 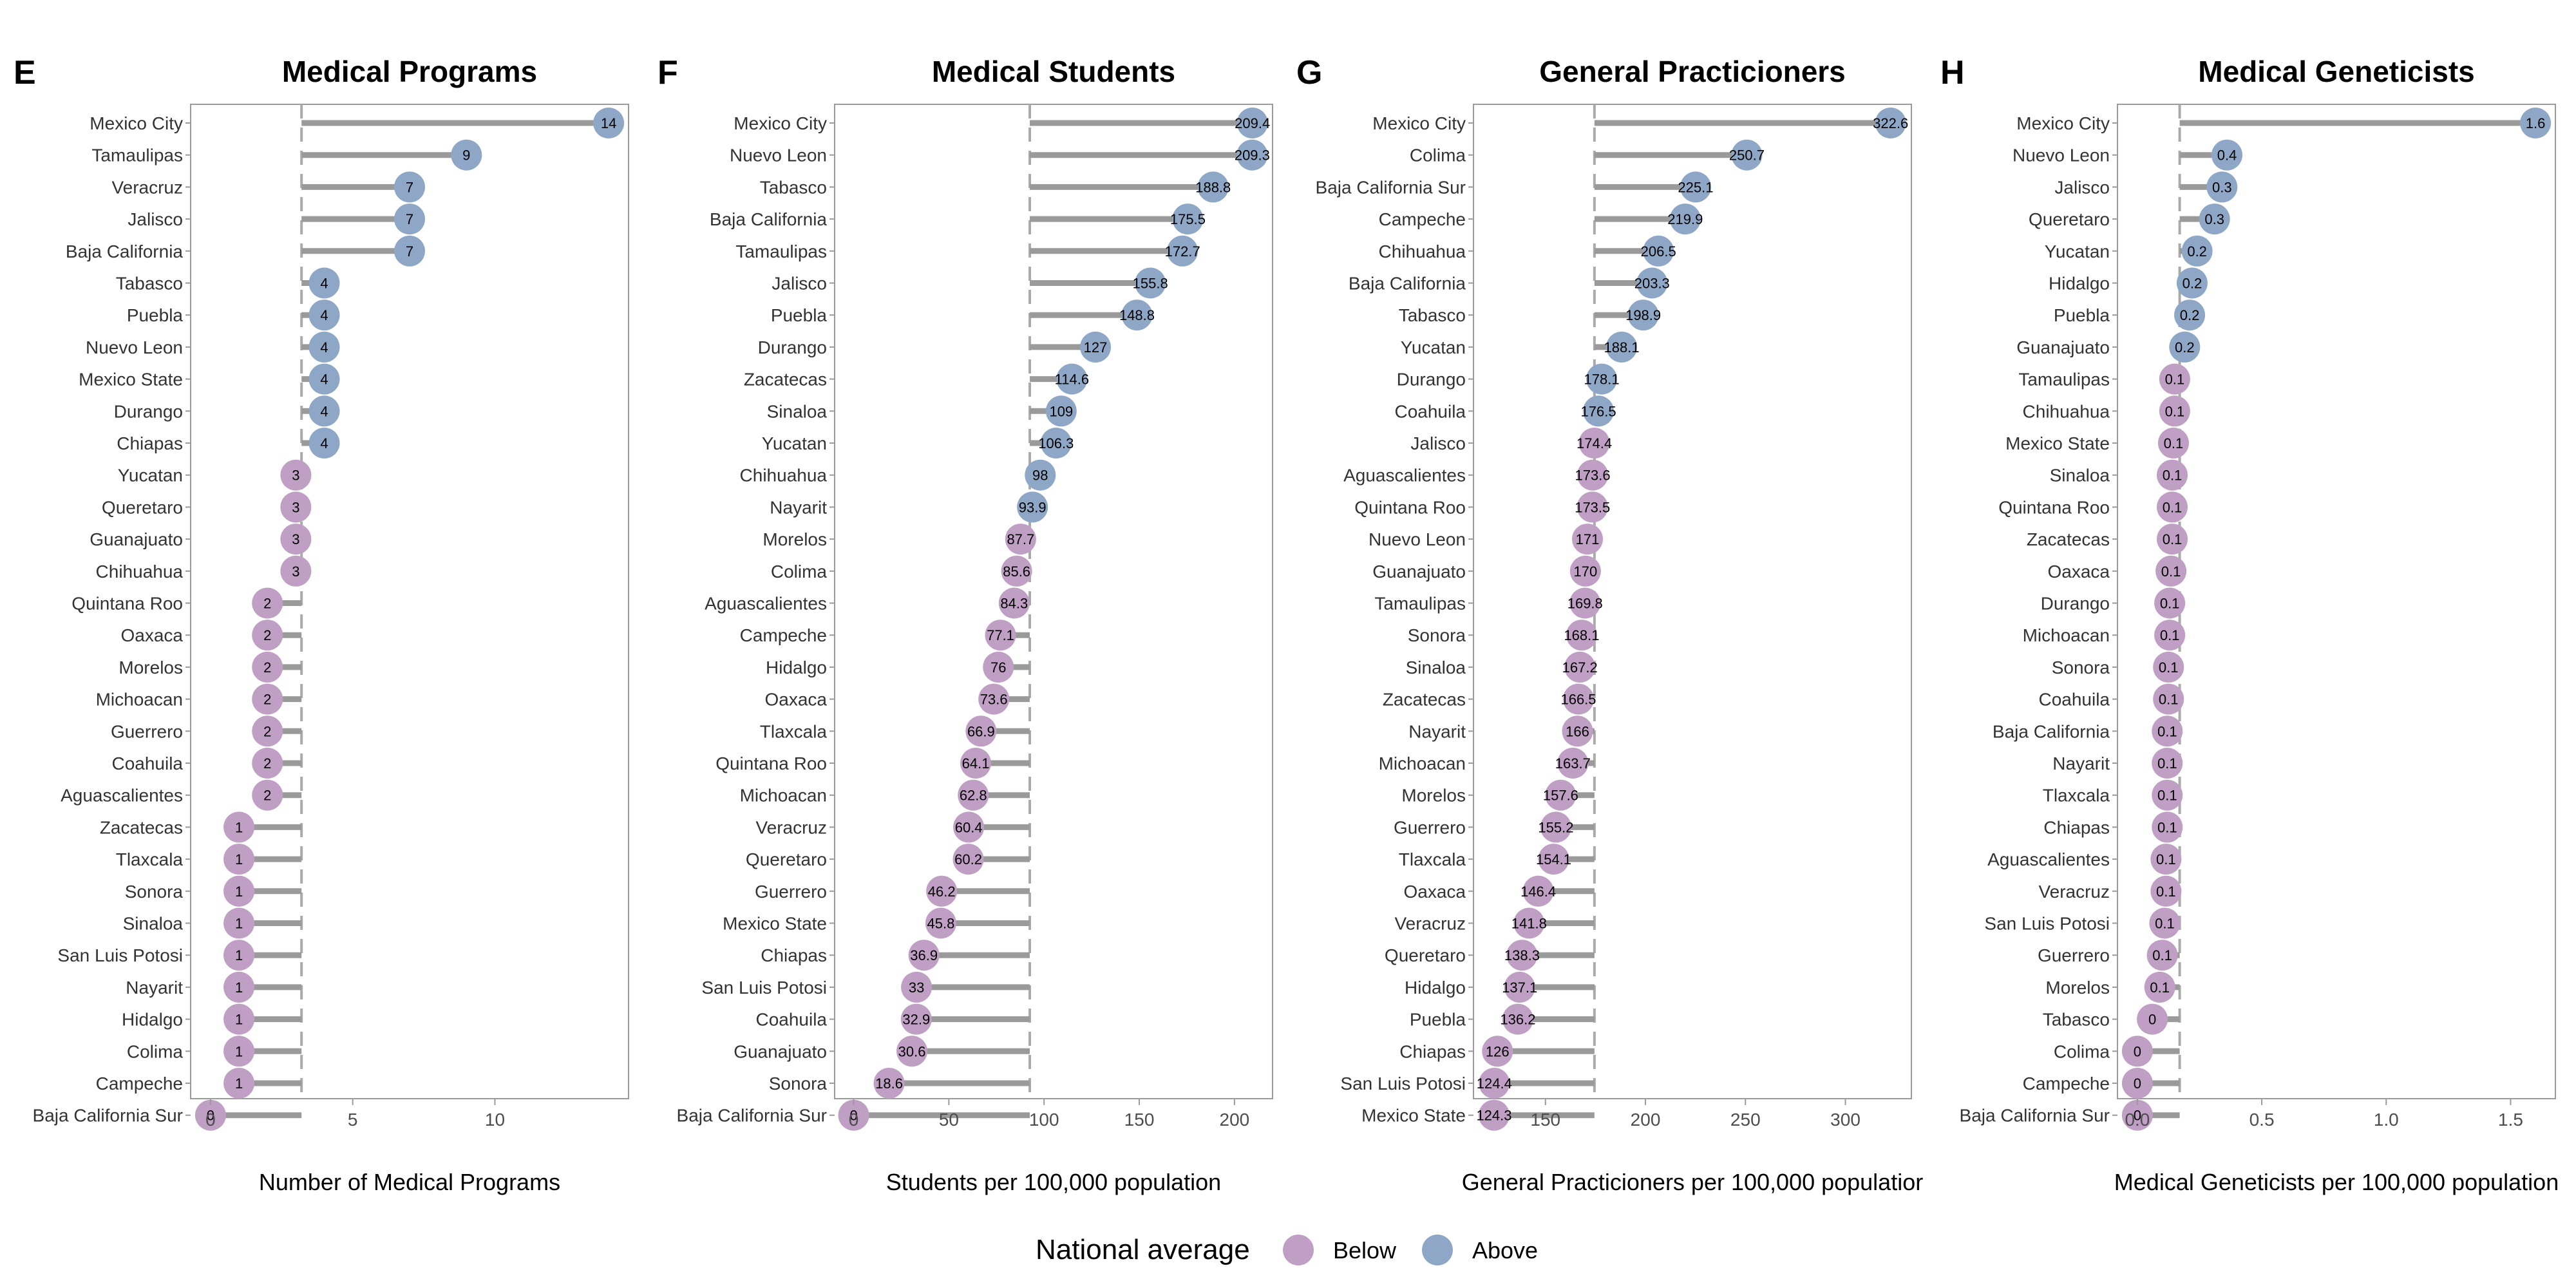 I want to click on value-label: 126, so click(x=1498, y=1051).